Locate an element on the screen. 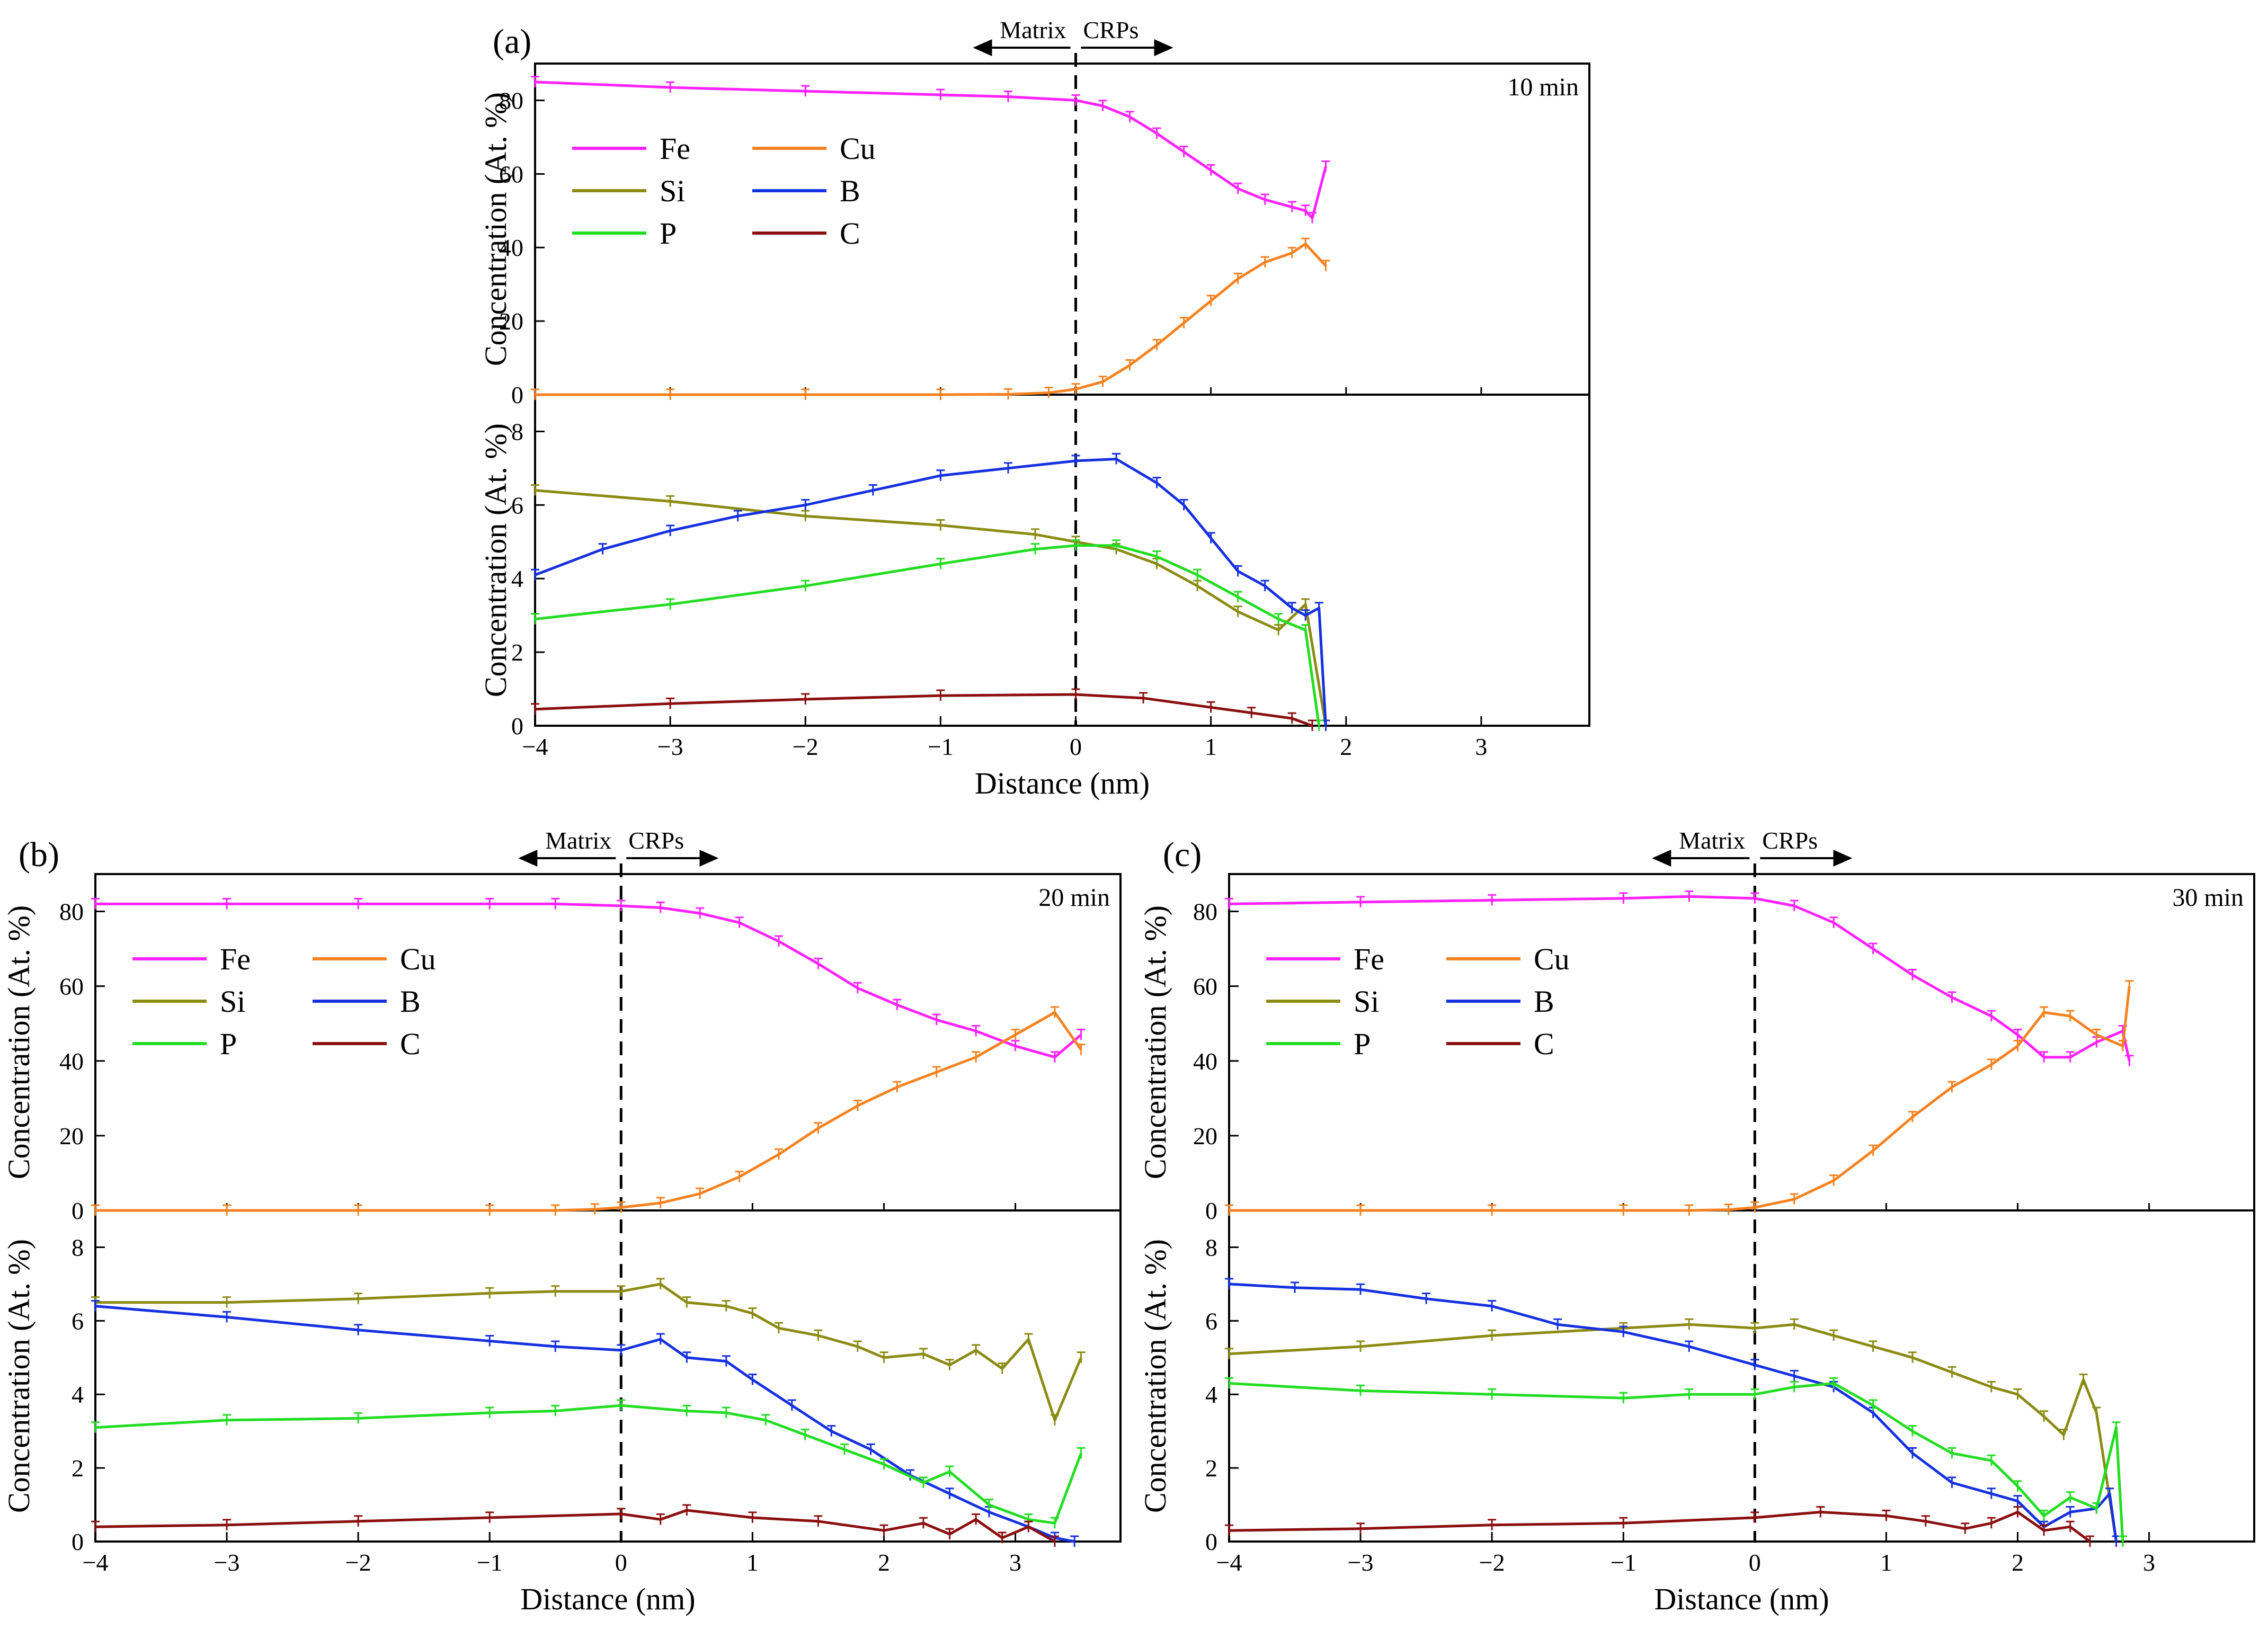  time-label: 30 min is located at coordinates (2208, 898).